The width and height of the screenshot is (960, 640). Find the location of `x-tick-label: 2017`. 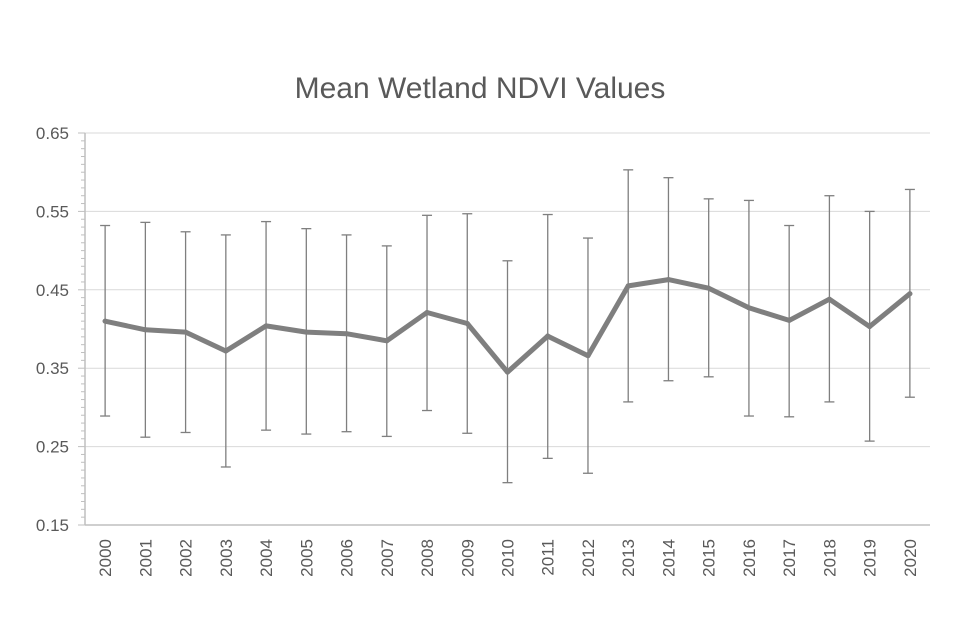

x-tick-label: 2017 is located at coordinates (789, 558).